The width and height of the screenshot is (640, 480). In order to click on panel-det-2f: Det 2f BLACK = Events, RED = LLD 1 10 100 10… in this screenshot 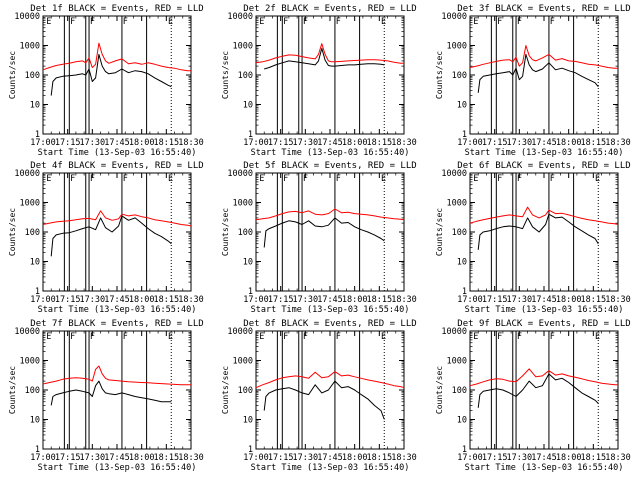, I will do `click(319, 81)`.